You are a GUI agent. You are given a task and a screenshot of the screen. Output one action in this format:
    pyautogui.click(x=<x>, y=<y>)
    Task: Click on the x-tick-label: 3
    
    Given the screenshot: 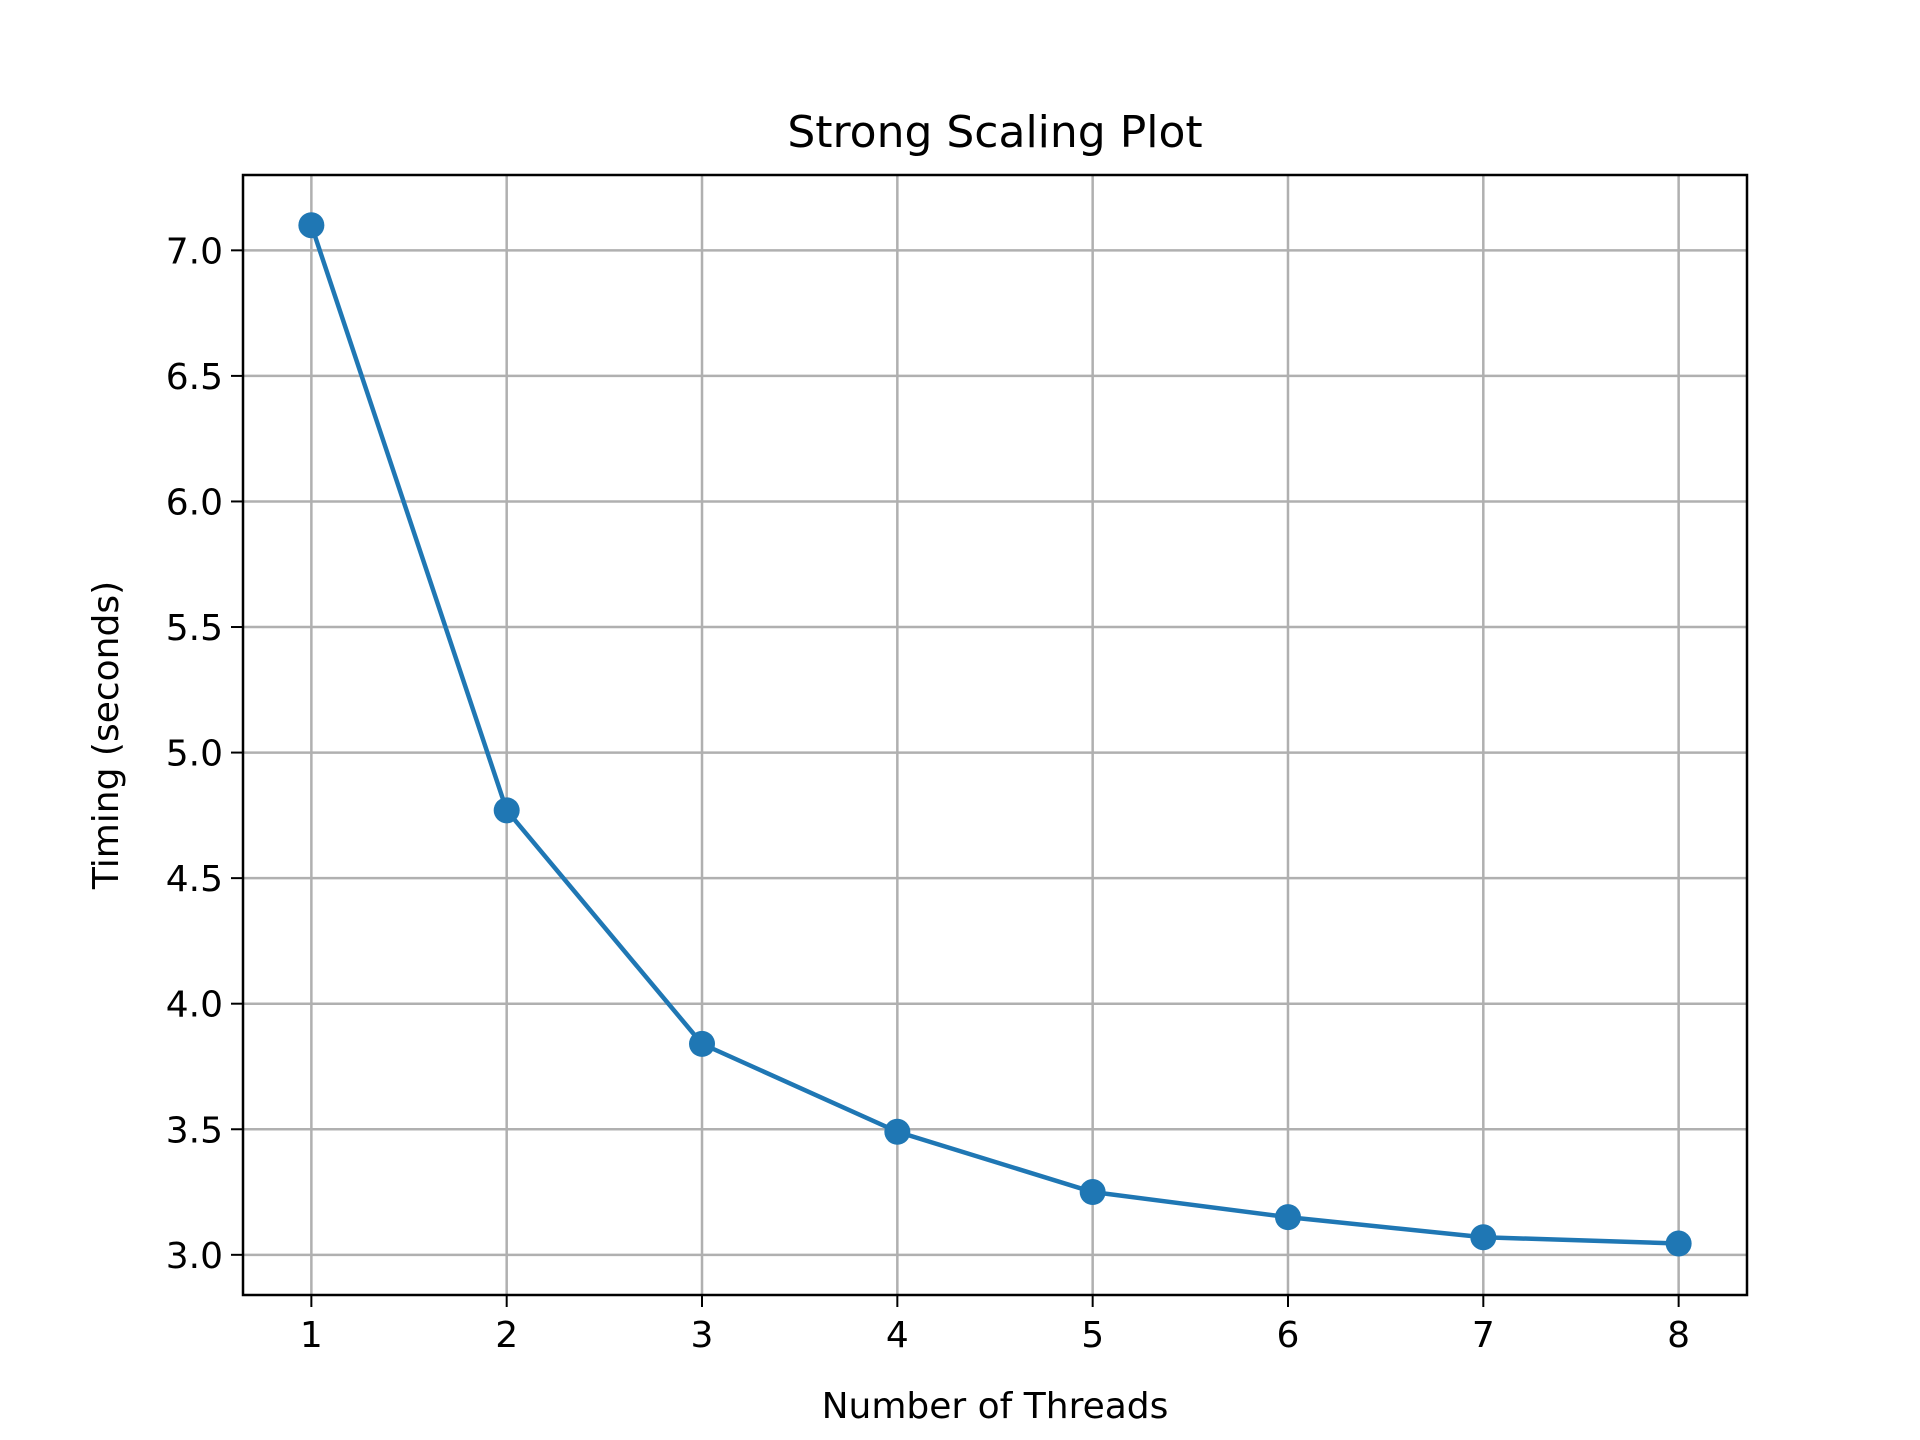 What is the action you would take?
    pyautogui.click(x=702, y=1335)
    